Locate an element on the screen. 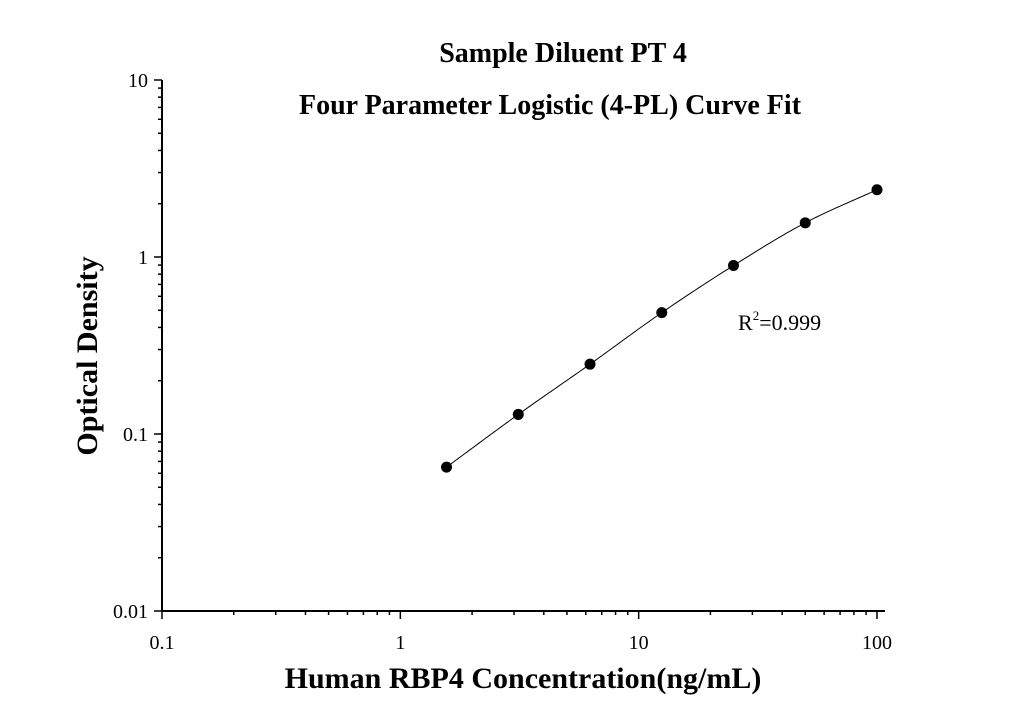 Image resolution: width=1024 pixels, height=727 pixels. chart-title: Sample Diluent PT 4 is located at coordinates (563, 53).